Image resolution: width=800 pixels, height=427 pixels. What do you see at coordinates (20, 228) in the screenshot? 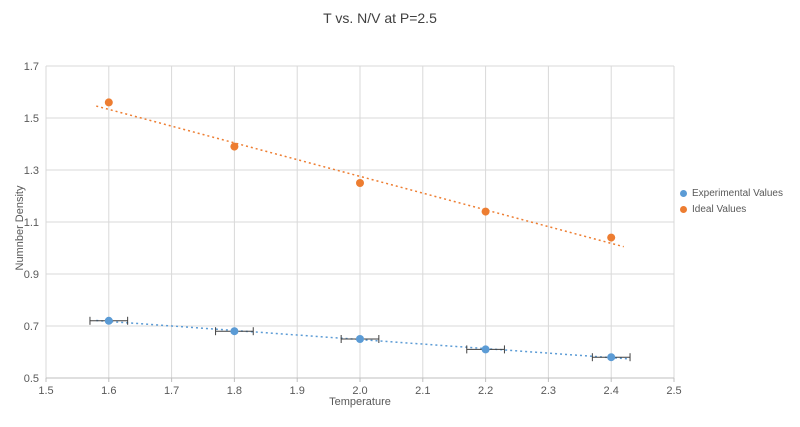
I see `y-axis-title: Numnber Density` at bounding box center [20, 228].